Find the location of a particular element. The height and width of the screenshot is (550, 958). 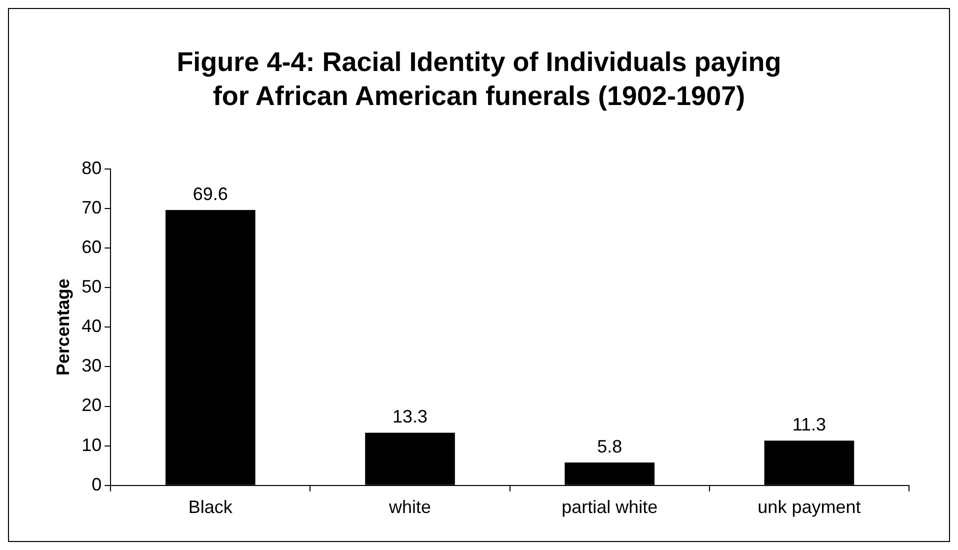

y-tick-label: 40 is located at coordinates (92, 326).